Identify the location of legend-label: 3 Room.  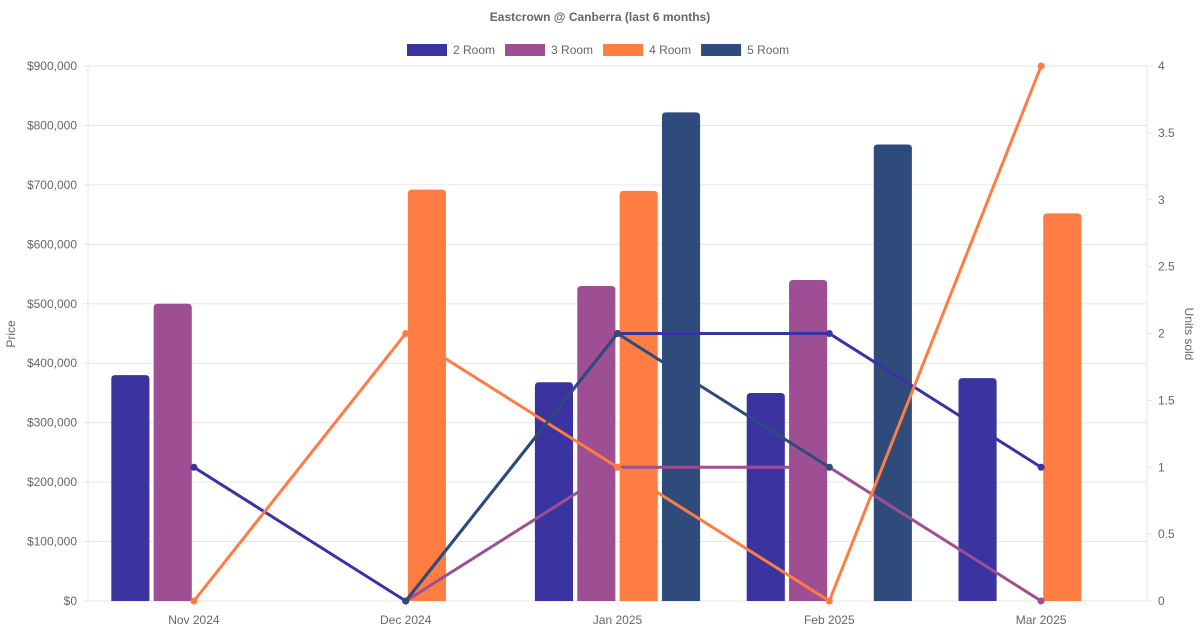
(572, 50).